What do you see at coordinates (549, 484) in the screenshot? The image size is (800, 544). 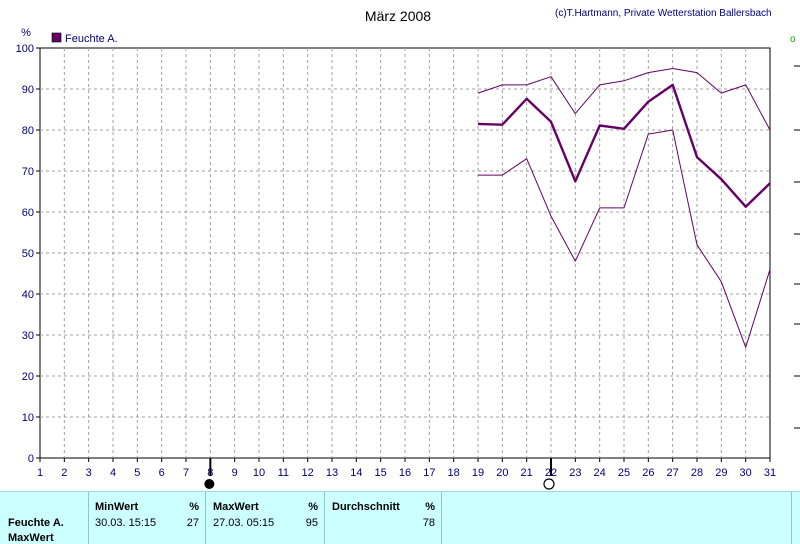 I see `new-moon-icon` at bounding box center [549, 484].